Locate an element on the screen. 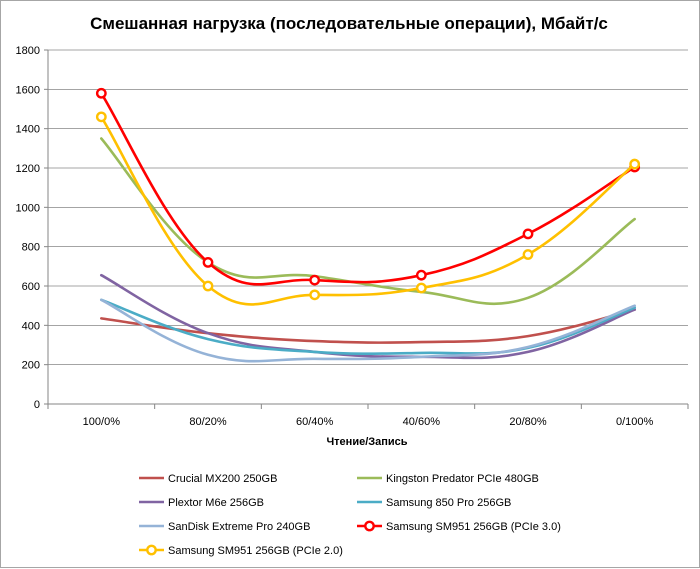 This screenshot has width=700, height=569. y-tick-labels: 0 200 400 600 800 1000 1200 1400 1600 1800 is located at coordinates (28, 228).